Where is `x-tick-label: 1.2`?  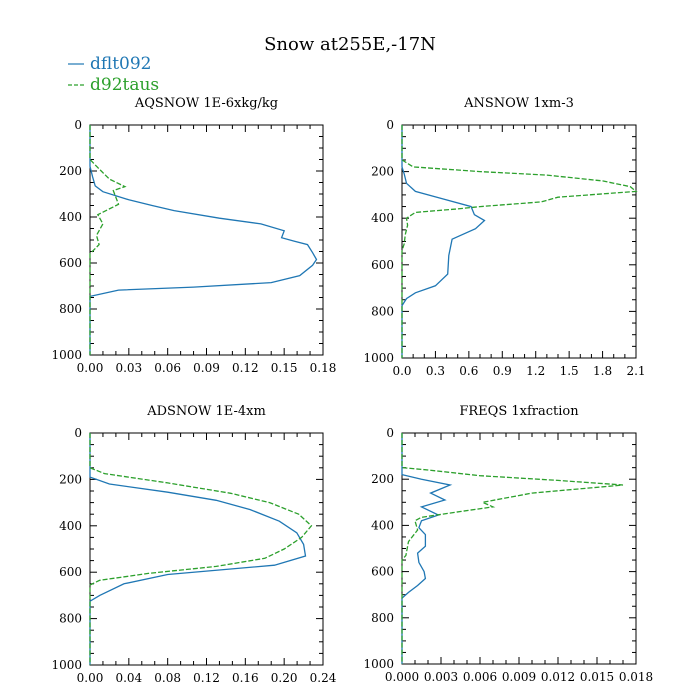 x-tick-label: 1.2 is located at coordinates (535, 371).